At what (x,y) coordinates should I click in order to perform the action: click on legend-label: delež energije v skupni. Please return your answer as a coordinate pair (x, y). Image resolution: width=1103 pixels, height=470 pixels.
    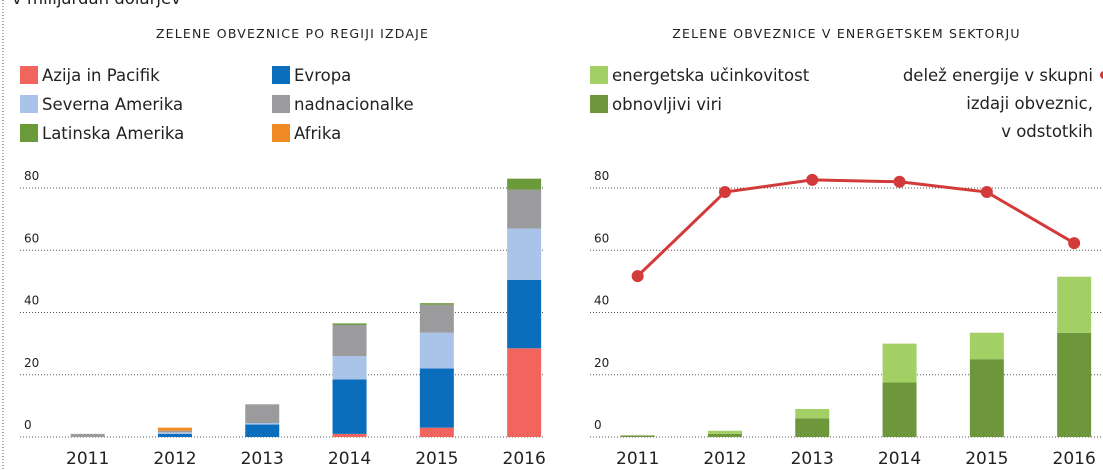
    Looking at the image, I should click on (998, 75).